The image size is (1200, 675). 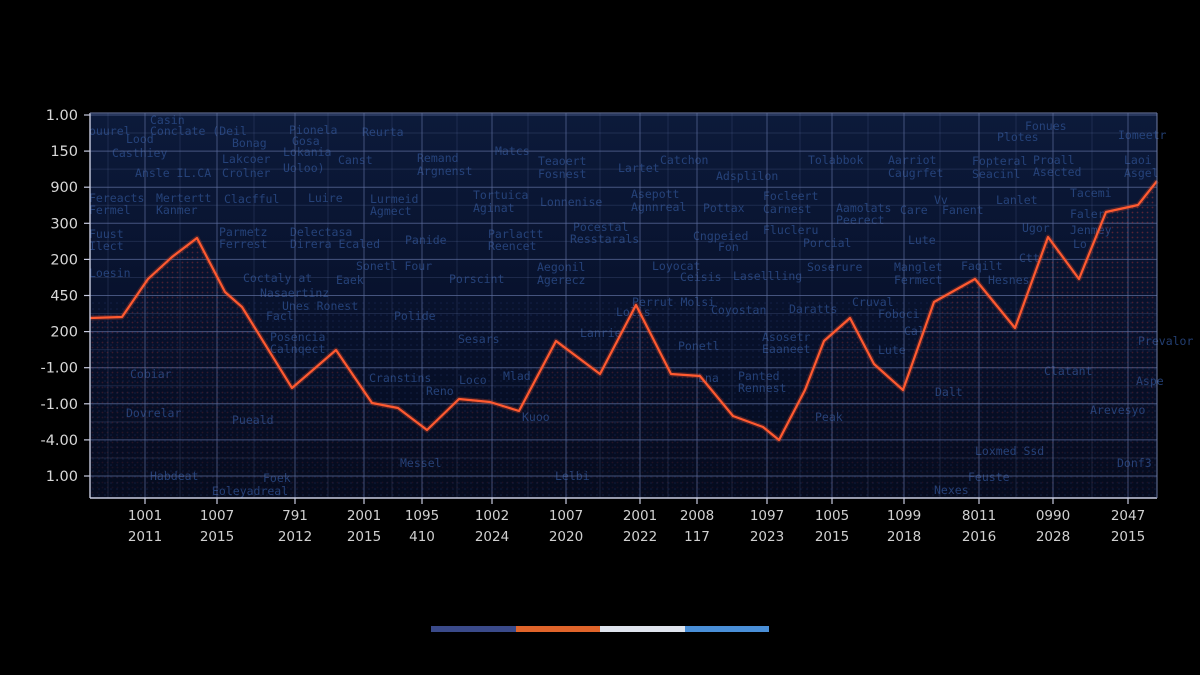 What do you see at coordinates (759, 376) in the screenshot?
I see `background-word: Panted` at bounding box center [759, 376].